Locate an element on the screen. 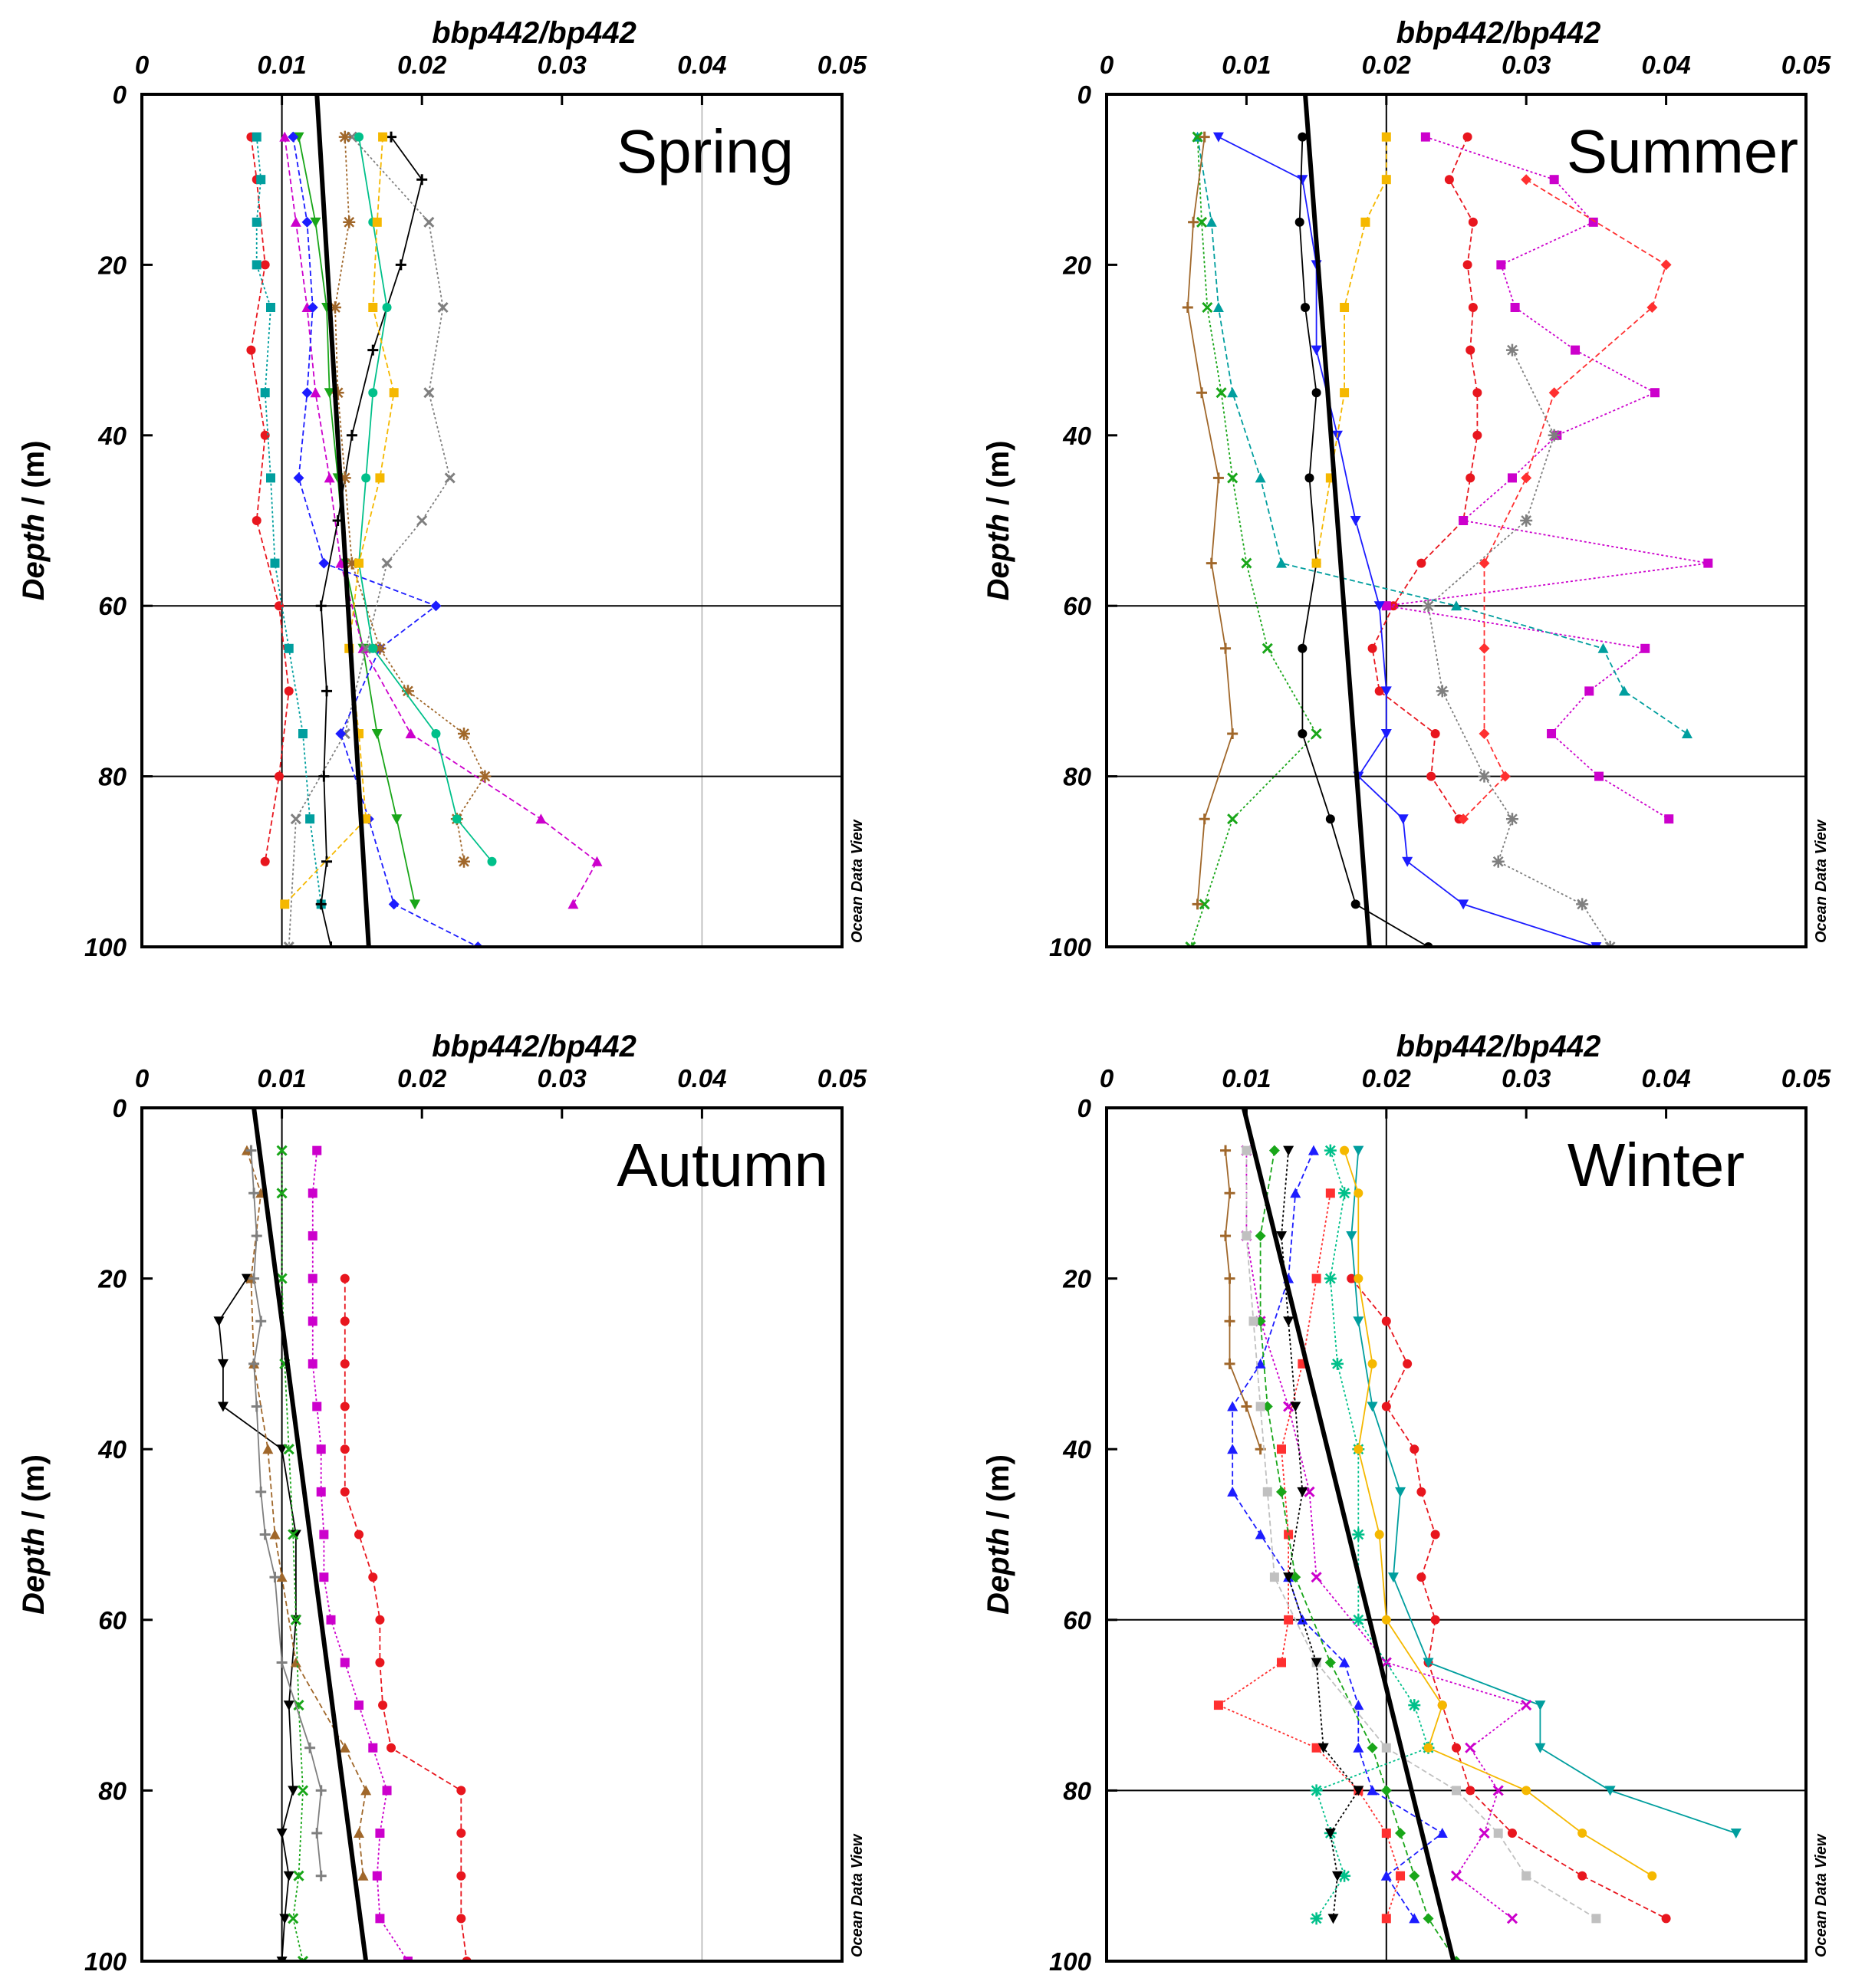 The image size is (1852, 1988). x-tick-label: 0 is located at coordinates (142, 65).